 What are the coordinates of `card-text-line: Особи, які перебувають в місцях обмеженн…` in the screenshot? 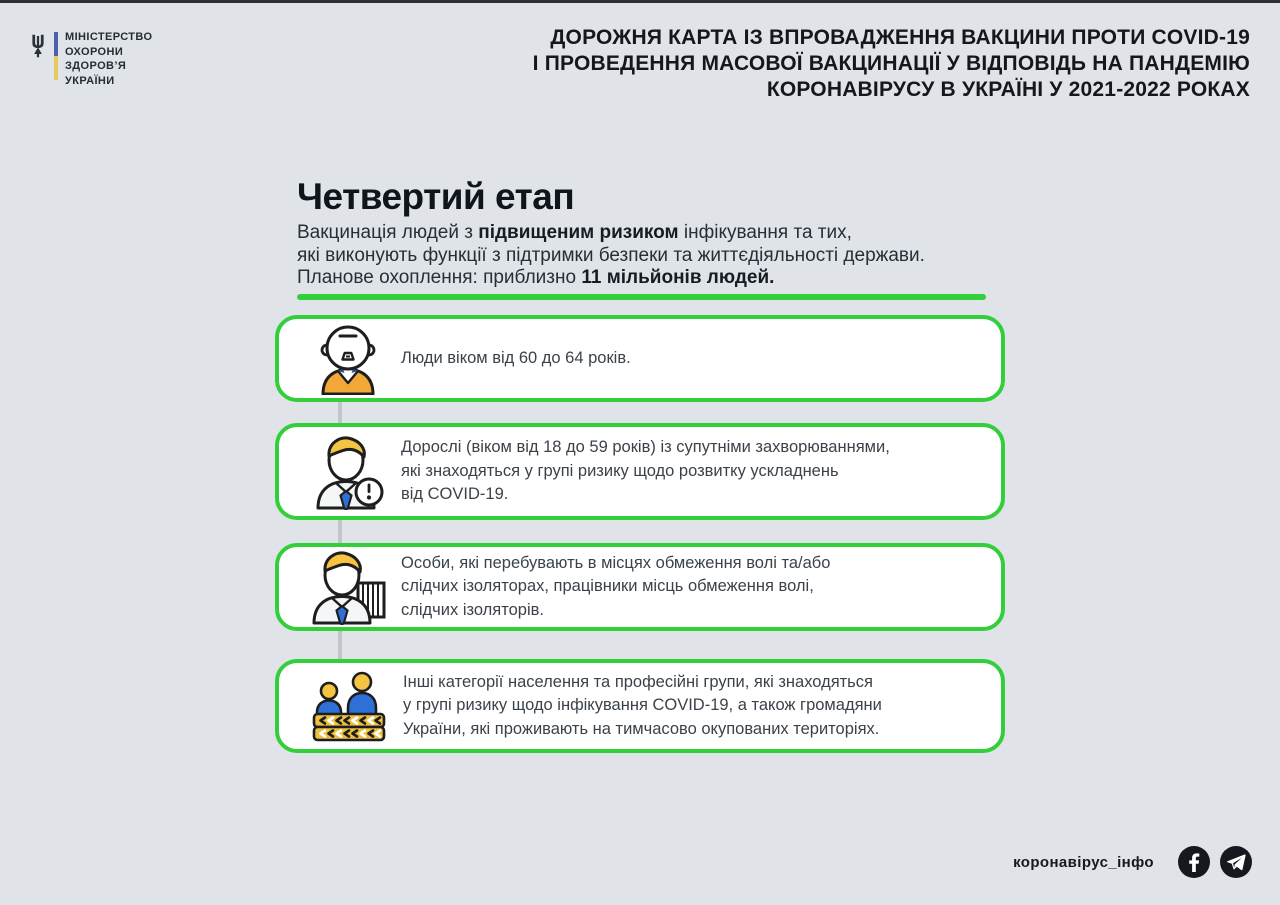 It's located at (616, 562).